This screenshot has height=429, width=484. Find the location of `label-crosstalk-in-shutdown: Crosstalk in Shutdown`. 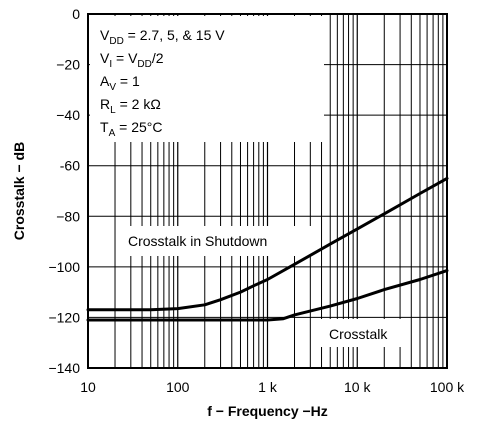

label-crosstalk-in-shutdown: Crosstalk in Shutdown is located at coordinates (197, 241).